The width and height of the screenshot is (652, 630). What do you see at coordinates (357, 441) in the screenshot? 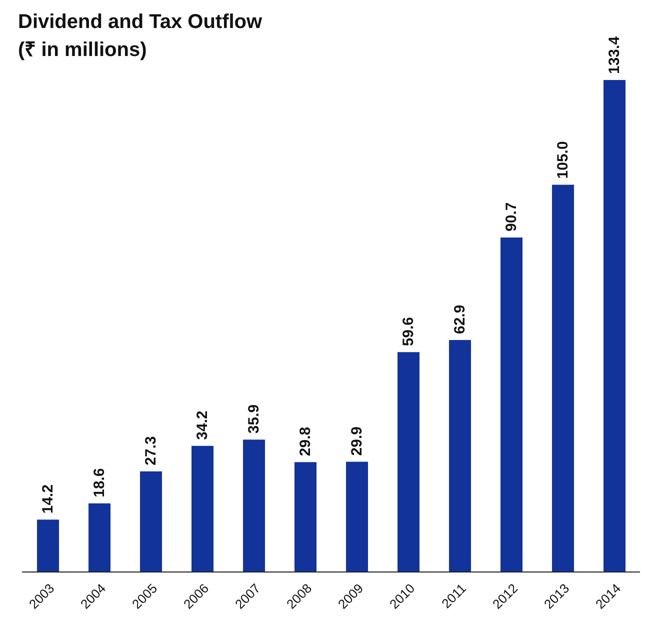
I see `data-label: 29.9` at bounding box center [357, 441].